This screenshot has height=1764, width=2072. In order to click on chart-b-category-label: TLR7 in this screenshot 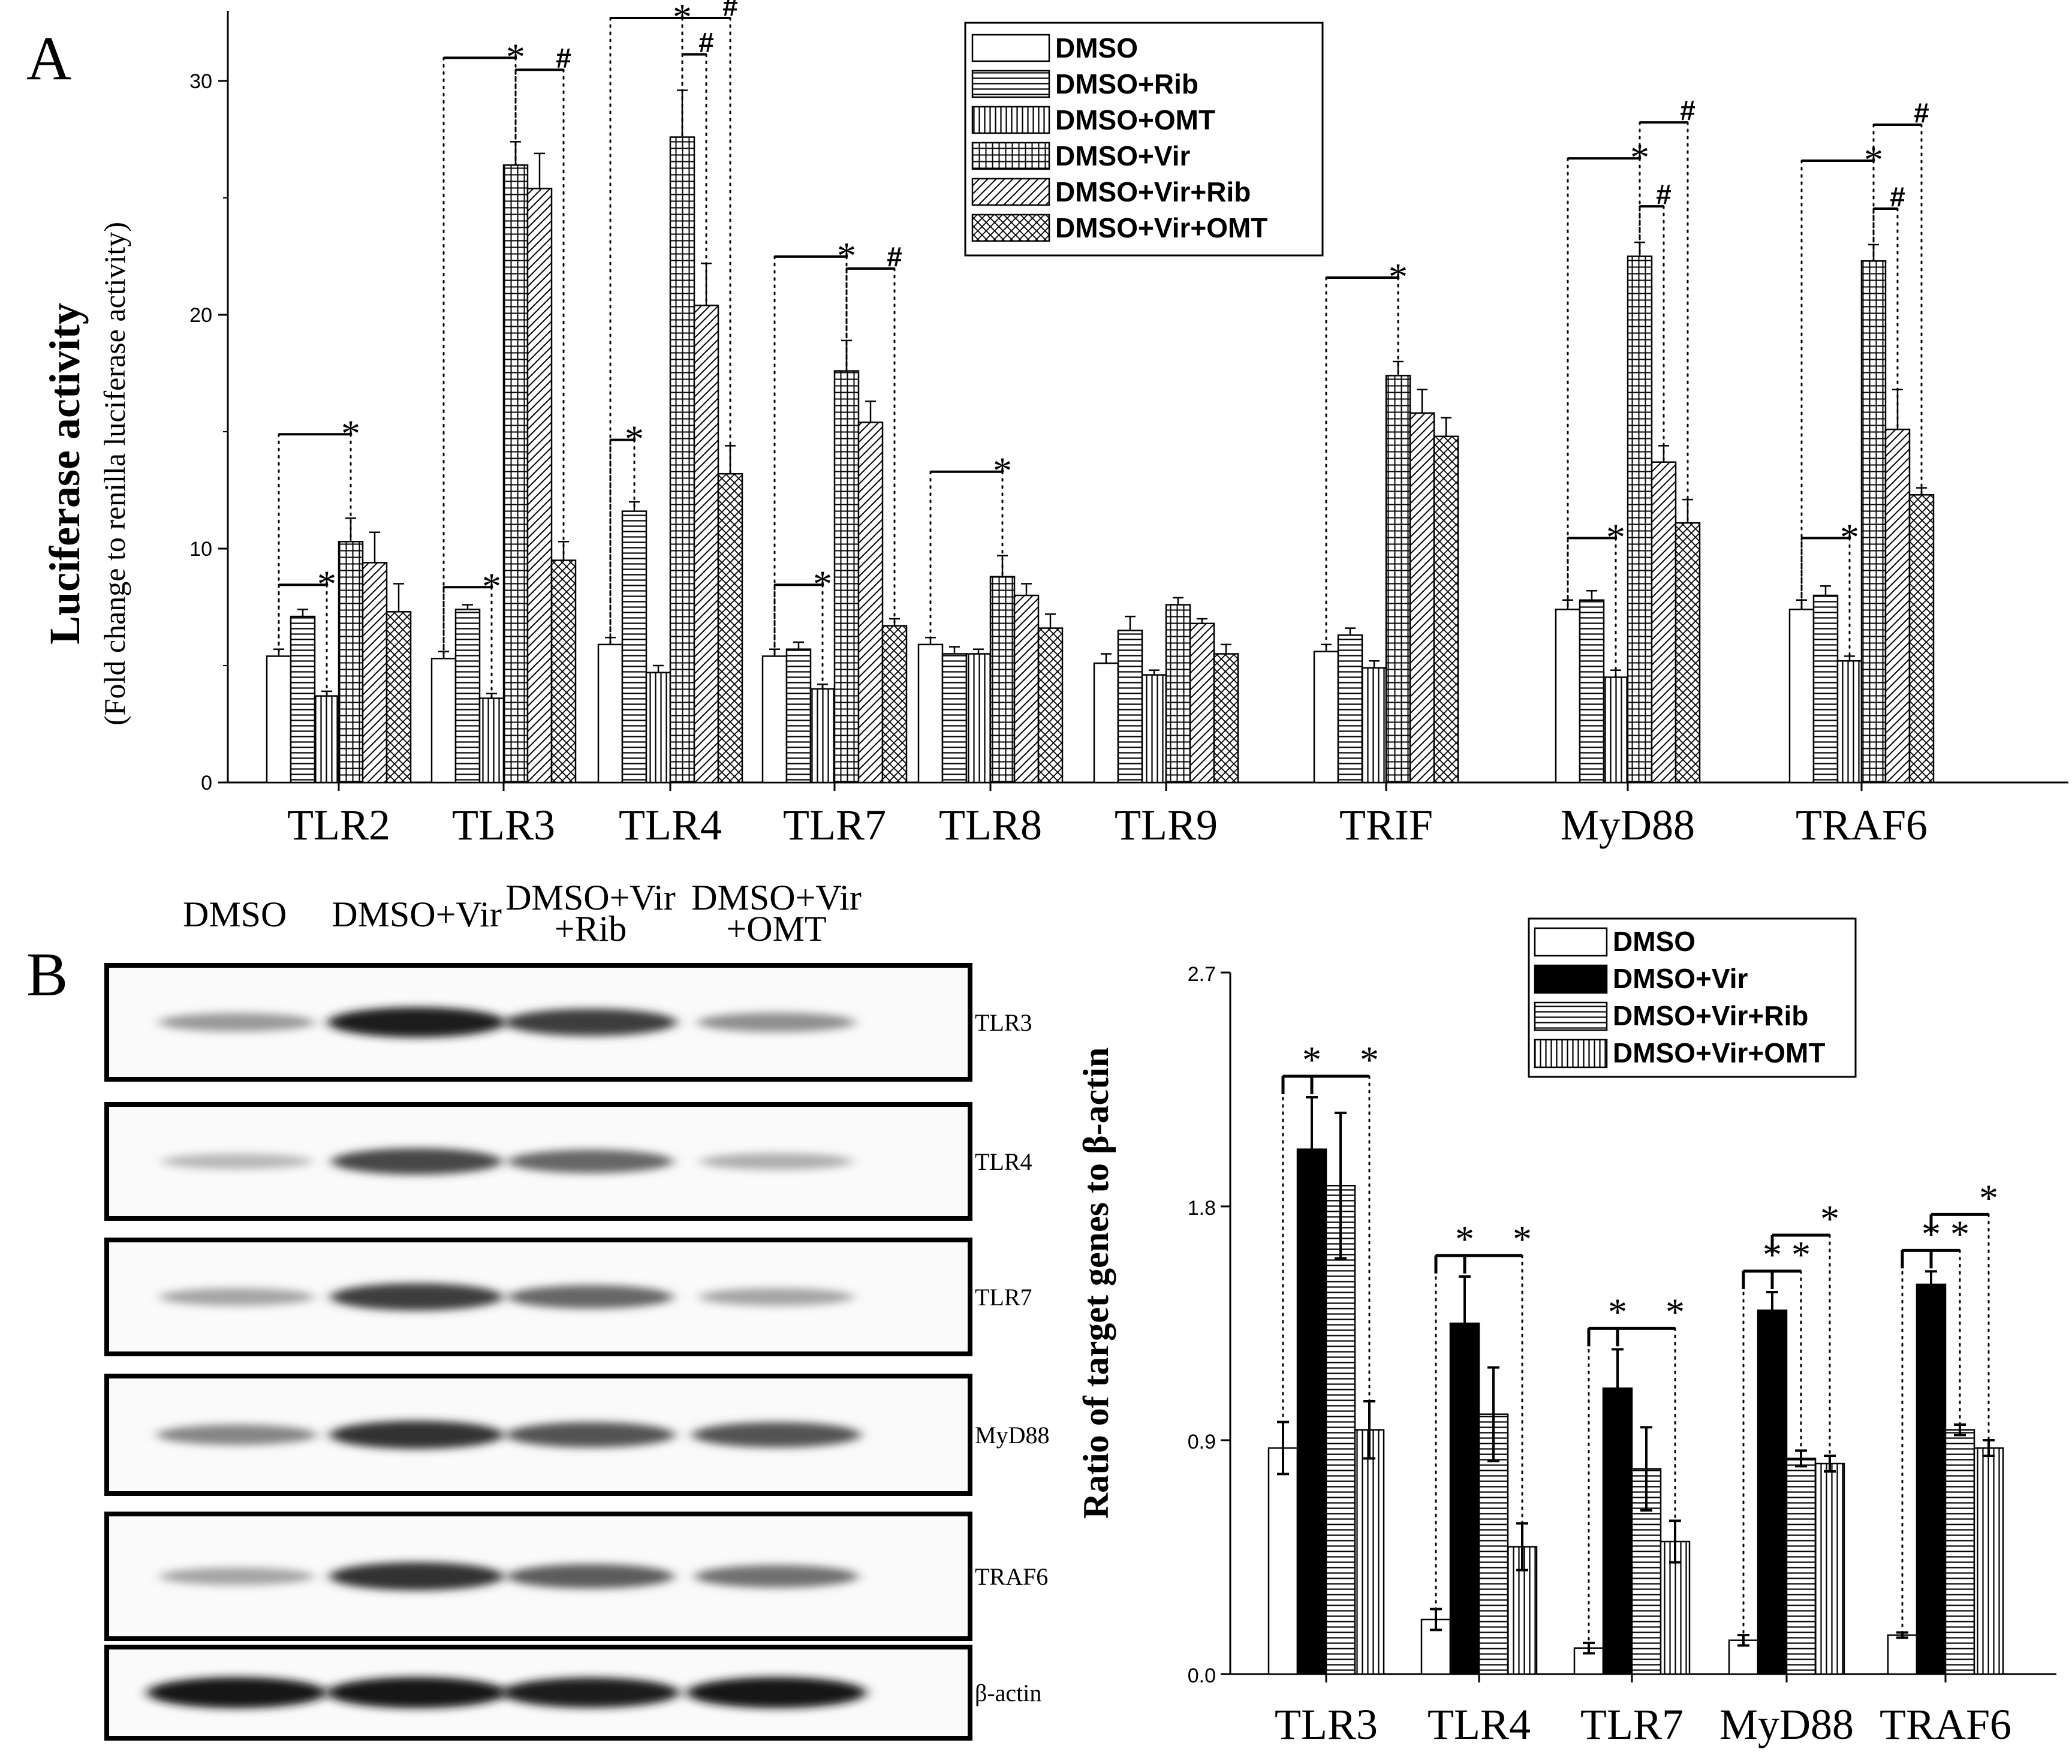, I will do `click(1632, 1724)`.